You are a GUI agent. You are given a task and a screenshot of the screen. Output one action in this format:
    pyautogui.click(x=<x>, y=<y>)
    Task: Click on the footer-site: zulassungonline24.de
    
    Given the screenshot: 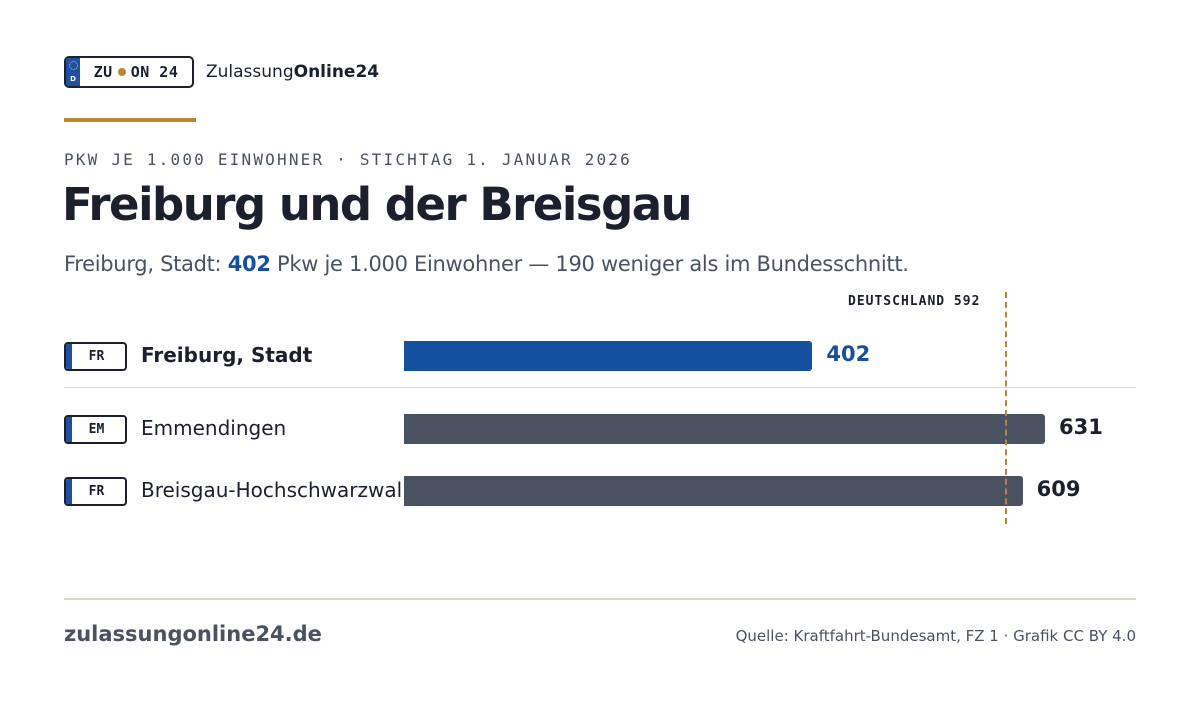 What is the action you would take?
    pyautogui.click(x=193, y=634)
    